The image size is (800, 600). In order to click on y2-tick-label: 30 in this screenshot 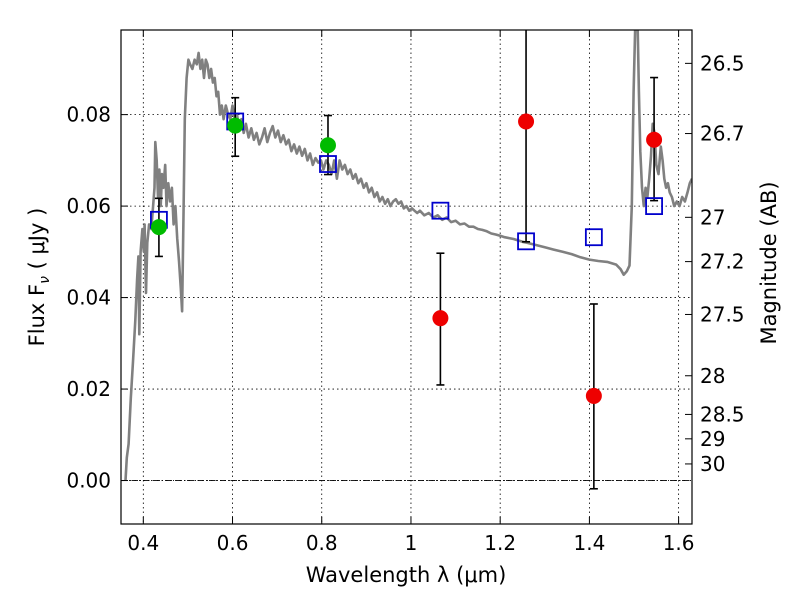, I will do `click(712, 464)`.